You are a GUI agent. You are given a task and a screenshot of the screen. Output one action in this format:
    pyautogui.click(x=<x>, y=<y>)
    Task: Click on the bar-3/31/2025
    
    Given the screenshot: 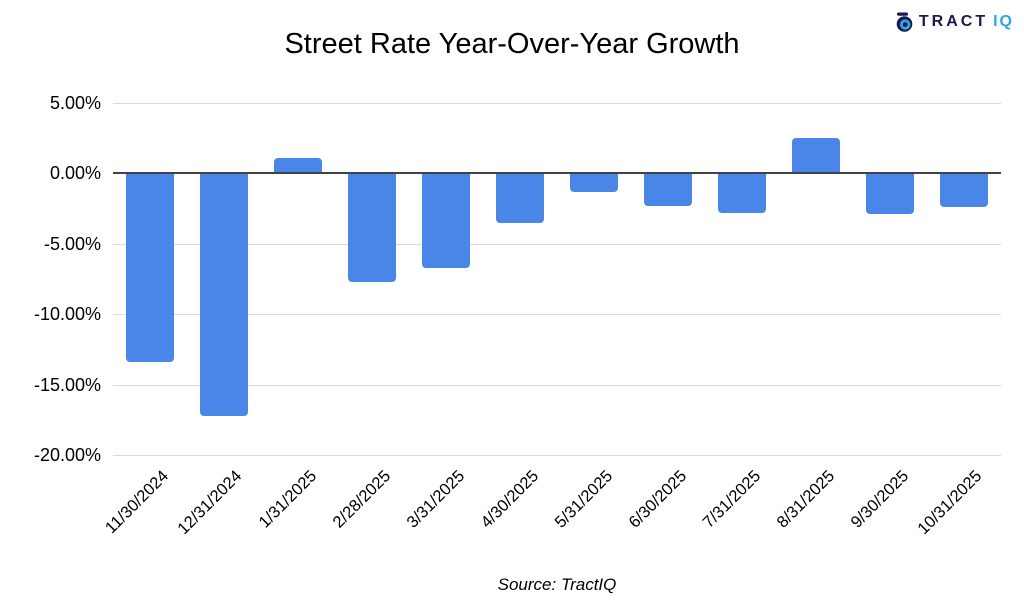 What is the action you would take?
    pyautogui.click(x=446, y=220)
    